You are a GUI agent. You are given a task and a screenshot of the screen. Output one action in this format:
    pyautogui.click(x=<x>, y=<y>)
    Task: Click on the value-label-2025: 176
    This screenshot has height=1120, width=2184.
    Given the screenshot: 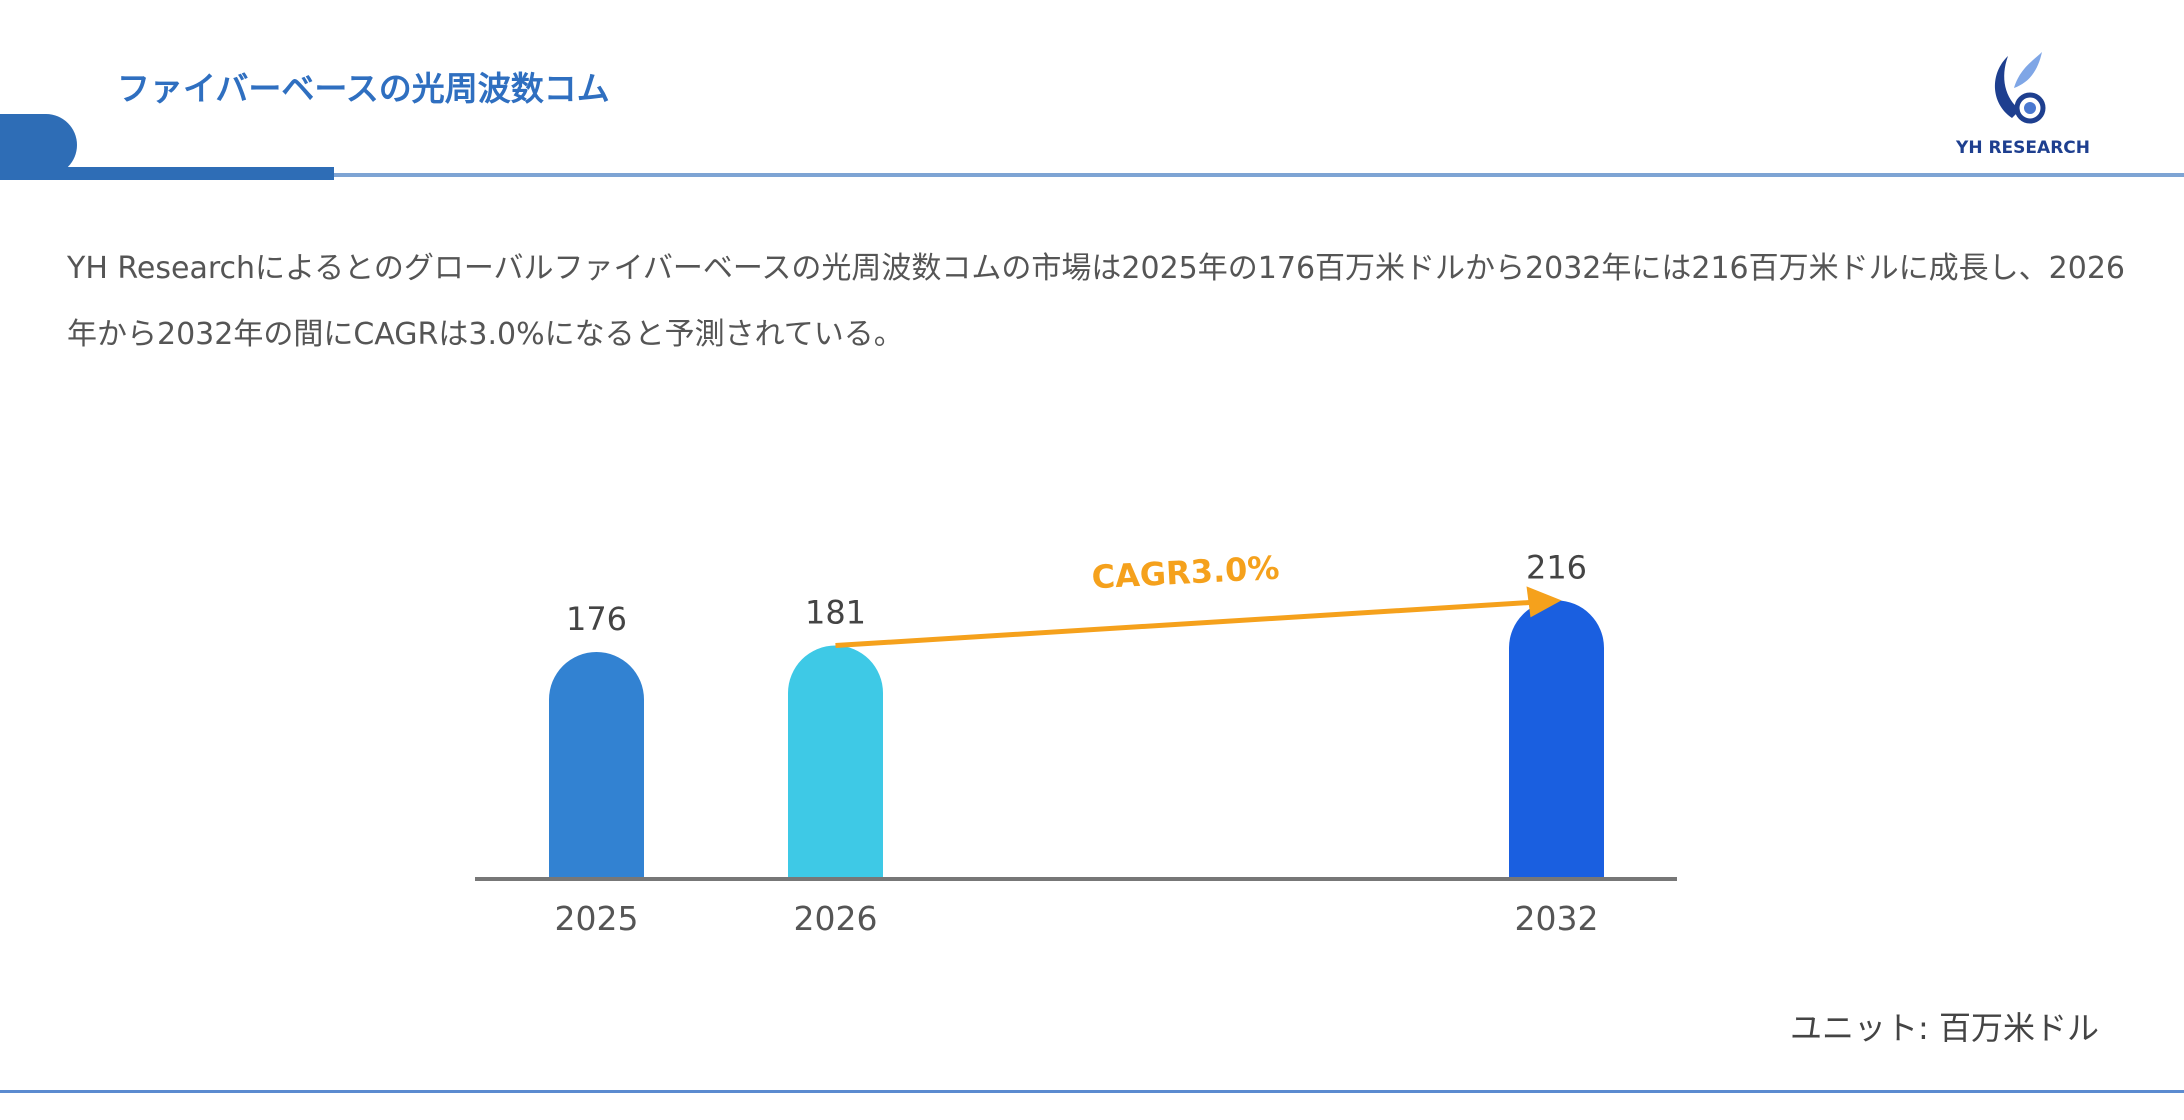 What is the action you would take?
    pyautogui.click(x=596, y=619)
    